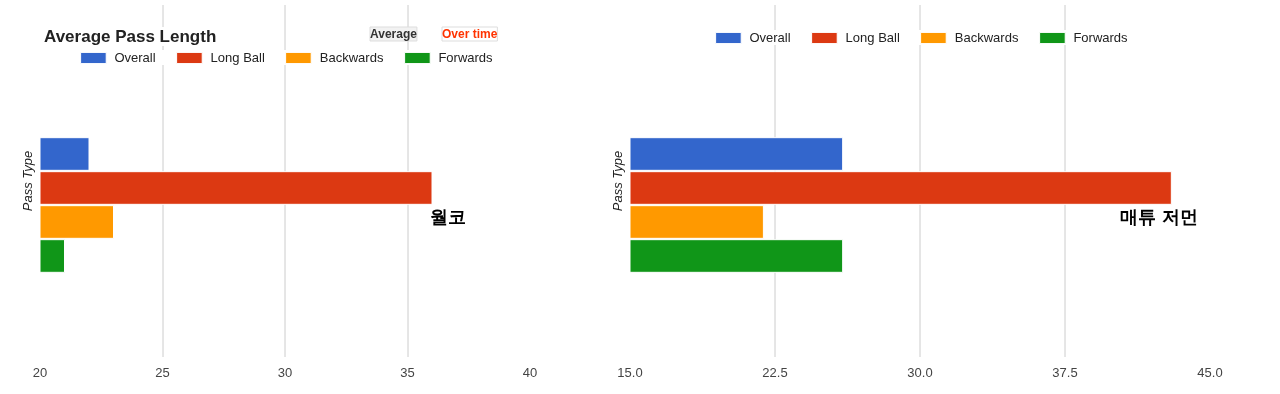  What do you see at coordinates (1065, 372) in the screenshot?
I see `x-tick-label: 37.5` at bounding box center [1065, 372].